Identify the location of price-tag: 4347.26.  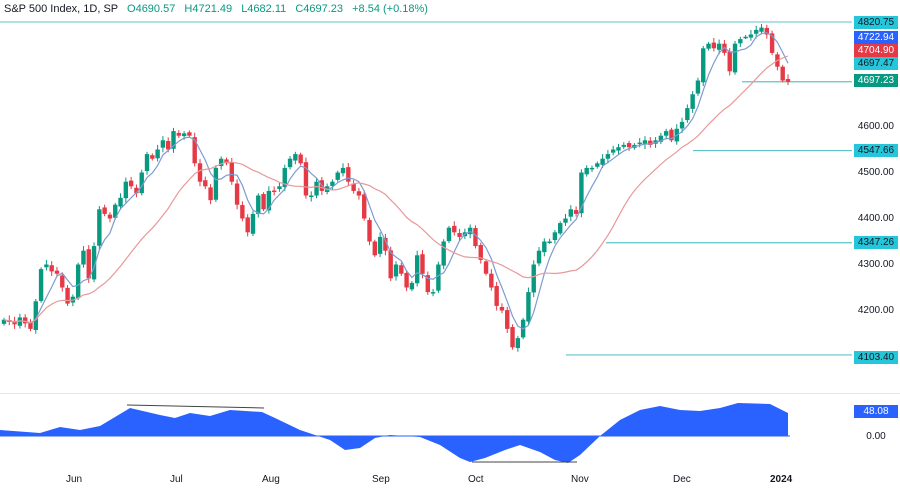
(876, 242).